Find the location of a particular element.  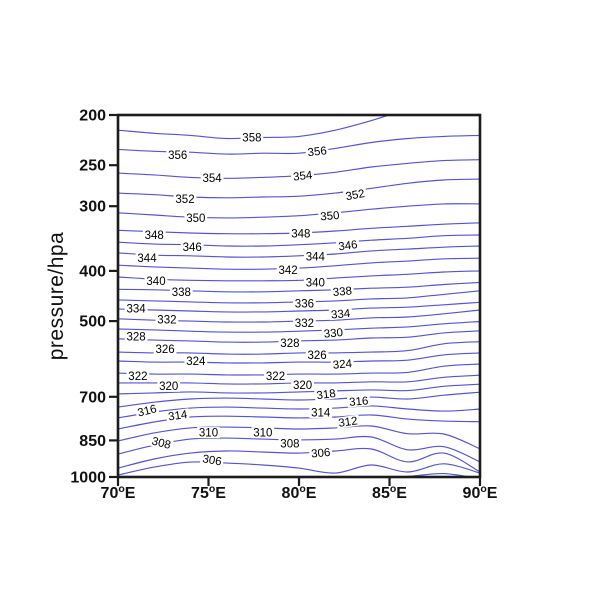

svg-text: 318 is located at coordinates (326, 395).